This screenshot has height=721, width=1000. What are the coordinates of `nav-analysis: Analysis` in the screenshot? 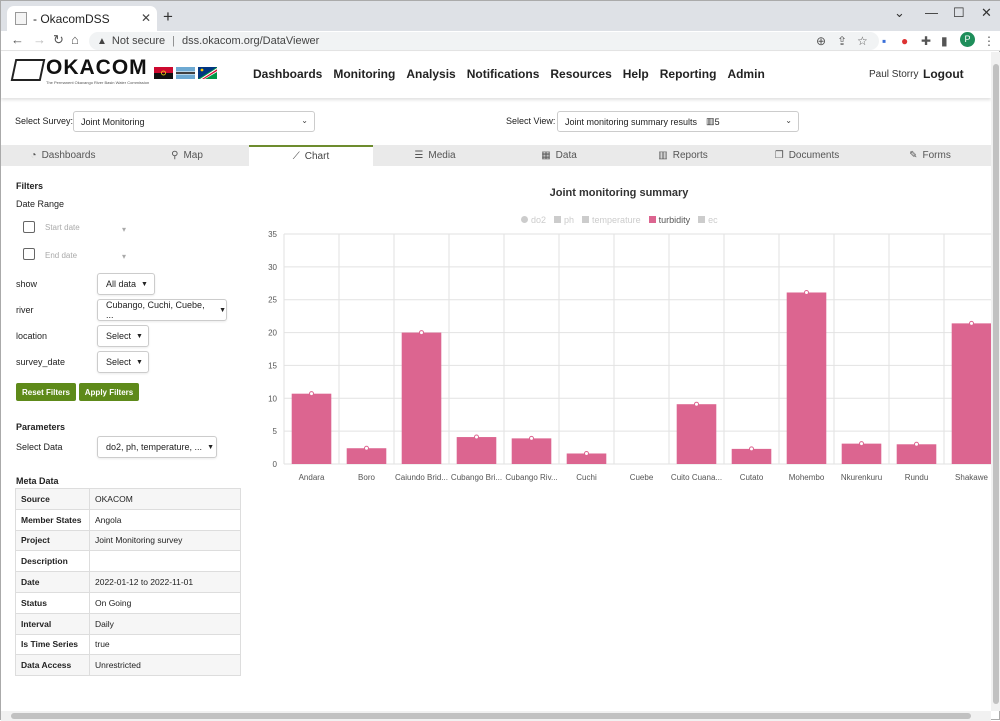 It's located at (431, 74).